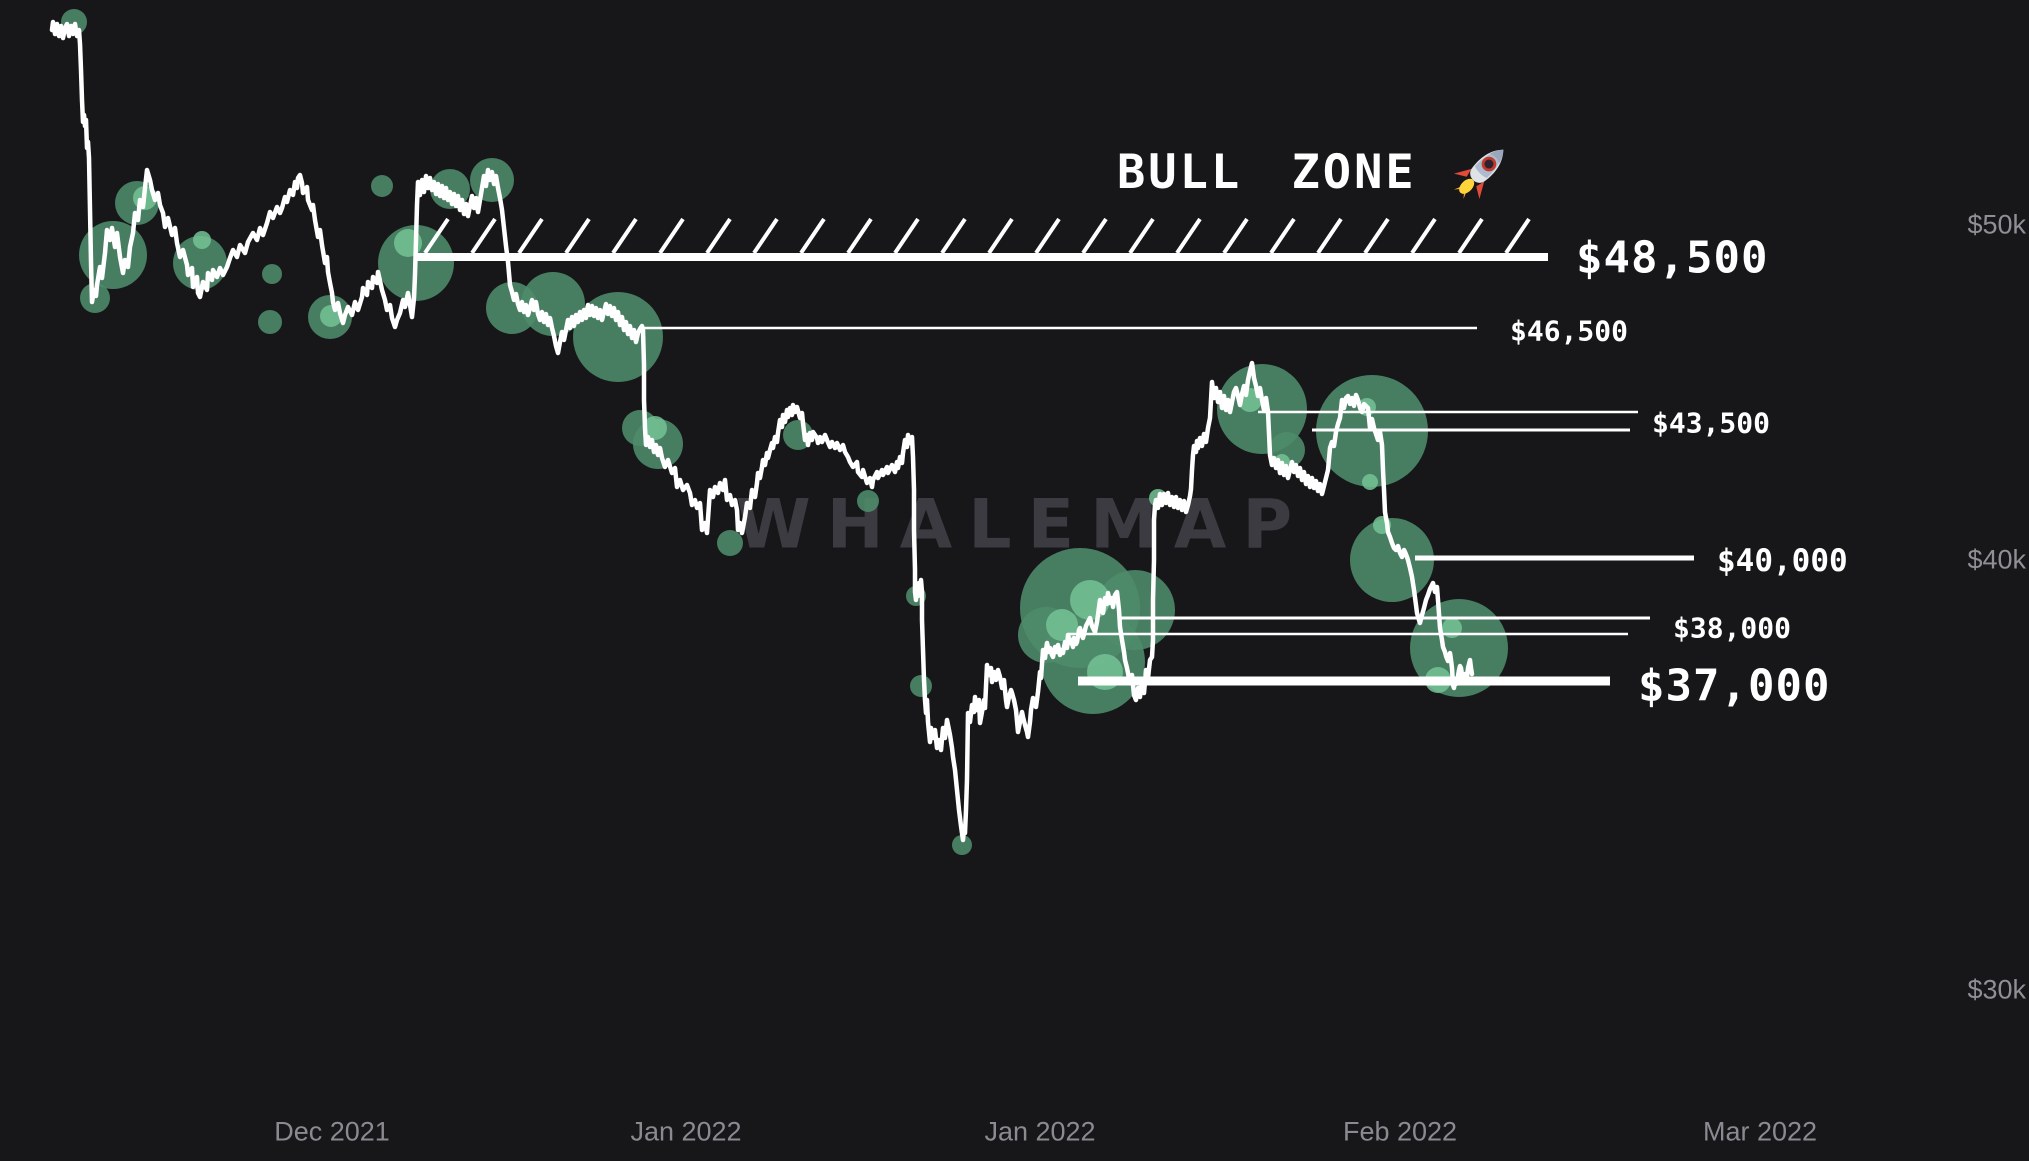 Image resolution: width=2029 pixels, height=1161 pixels. I want to click on rocket-icon, so click(1478, 174).